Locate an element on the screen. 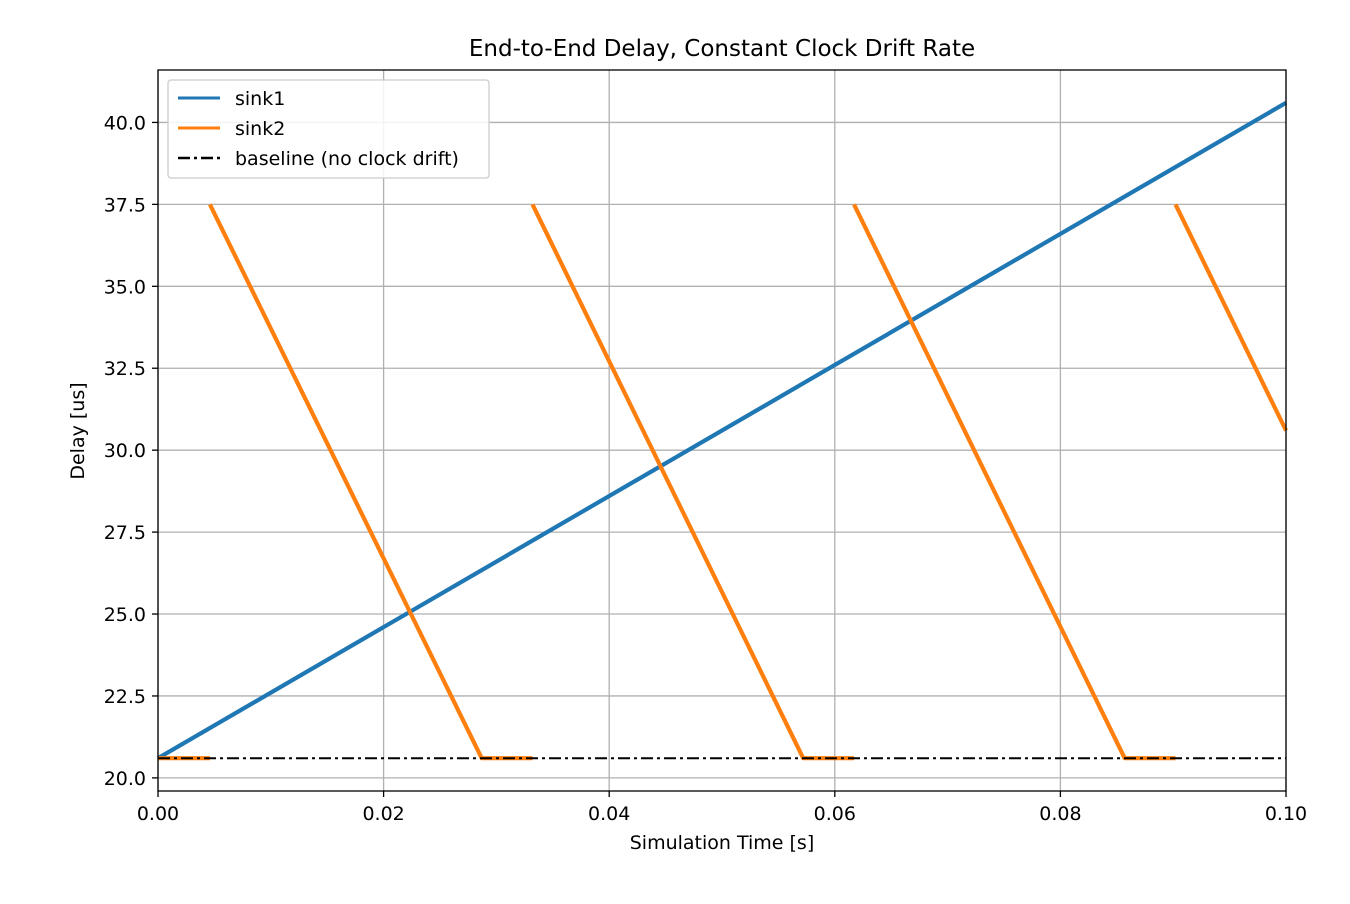  y-tick-label: 40.0 is located at coordinates (125, 123).